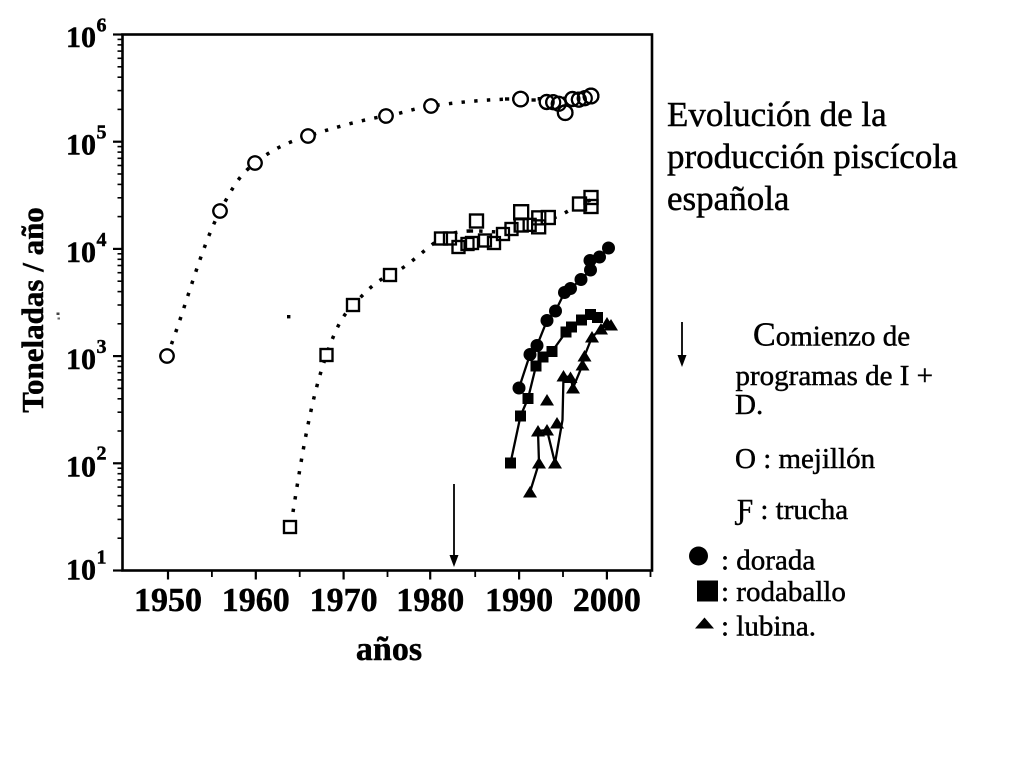 The width and height of the screenshot is (1024, 768). I want to click on svg-text: española, so click(728, 198).